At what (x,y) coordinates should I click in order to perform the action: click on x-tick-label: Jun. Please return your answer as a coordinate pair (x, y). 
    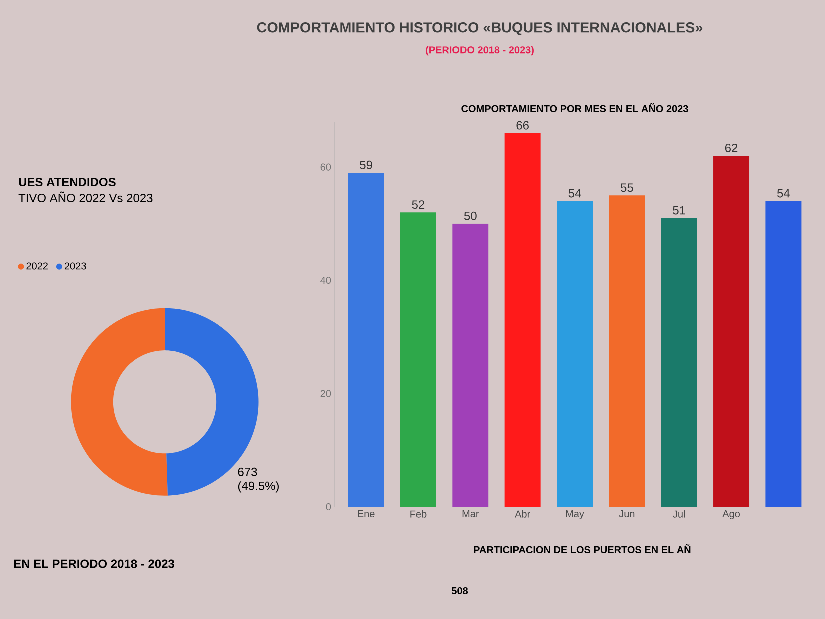
    Looking at the image, I should click on (627, 514).